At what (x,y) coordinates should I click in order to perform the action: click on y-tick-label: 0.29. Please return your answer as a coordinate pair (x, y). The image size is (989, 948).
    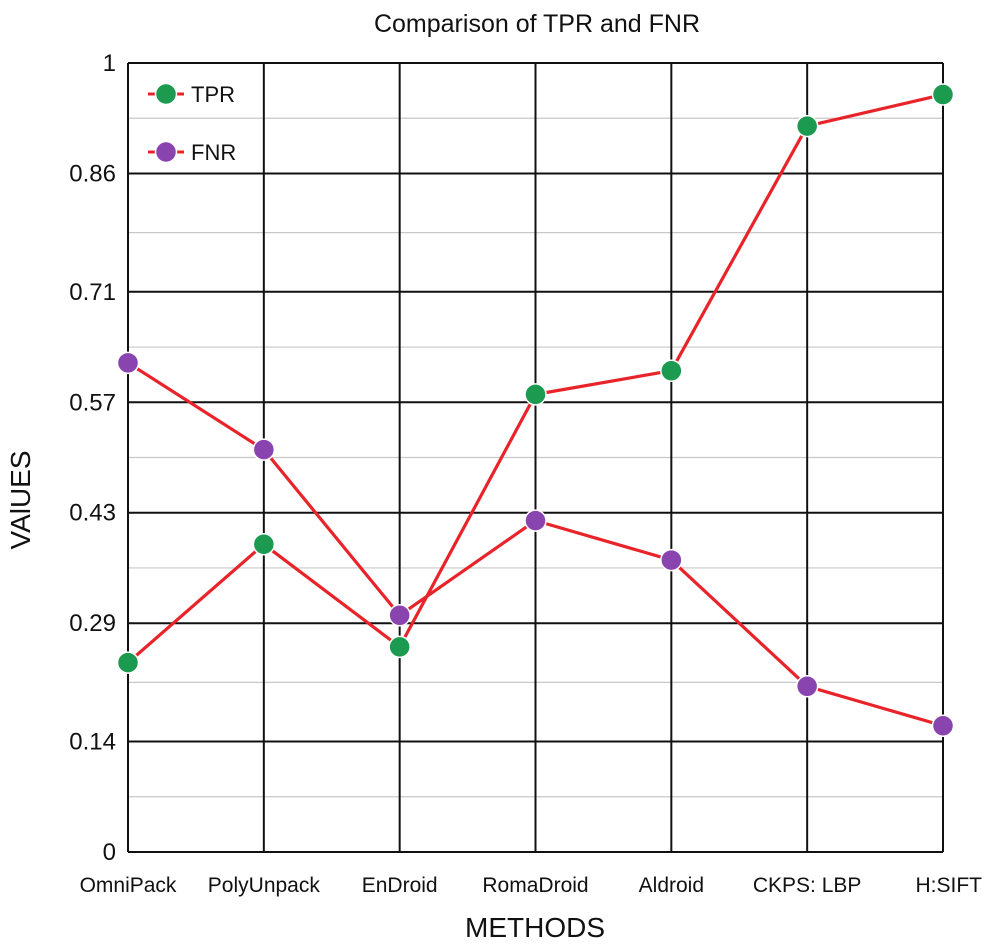
    Looking at the image, I should click on (92, 623).